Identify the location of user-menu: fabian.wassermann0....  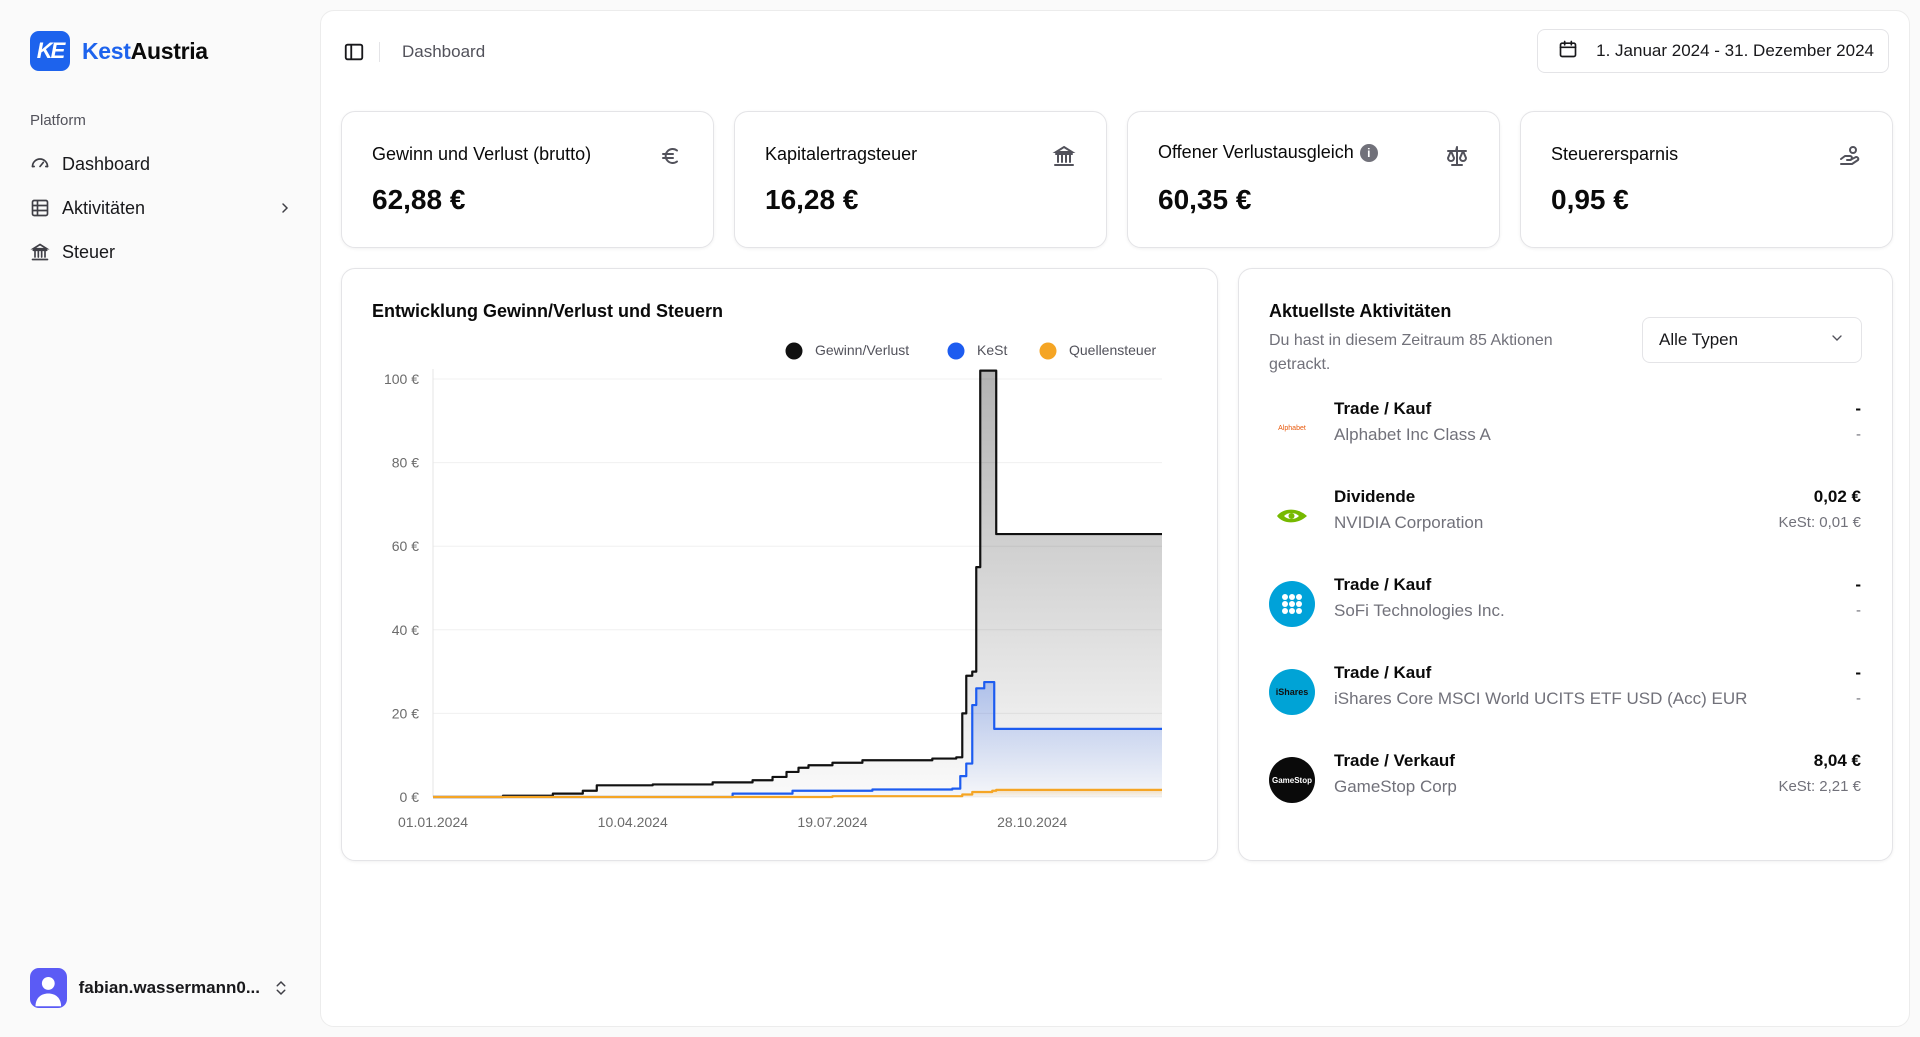
(160, 988).